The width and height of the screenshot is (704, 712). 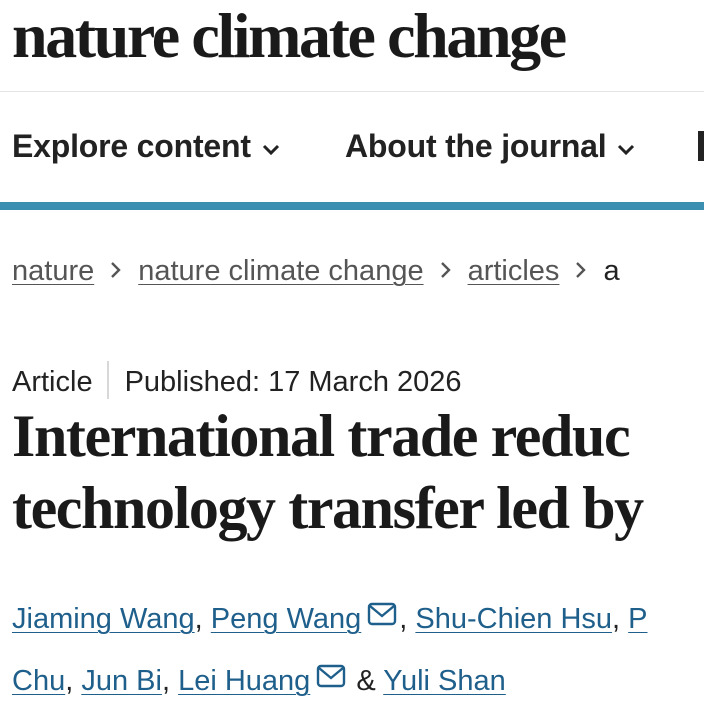 What do you see at coordinates (366, 681) in the screenshot?
I see `author-conjunction: &` at bounding box center [366, 681].